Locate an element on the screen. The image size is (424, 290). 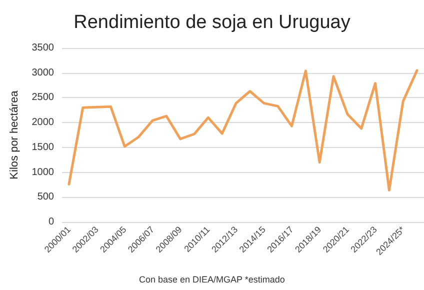
text: Con base en DIEA/MGAP *estimado is located at coordinates (211, 279).